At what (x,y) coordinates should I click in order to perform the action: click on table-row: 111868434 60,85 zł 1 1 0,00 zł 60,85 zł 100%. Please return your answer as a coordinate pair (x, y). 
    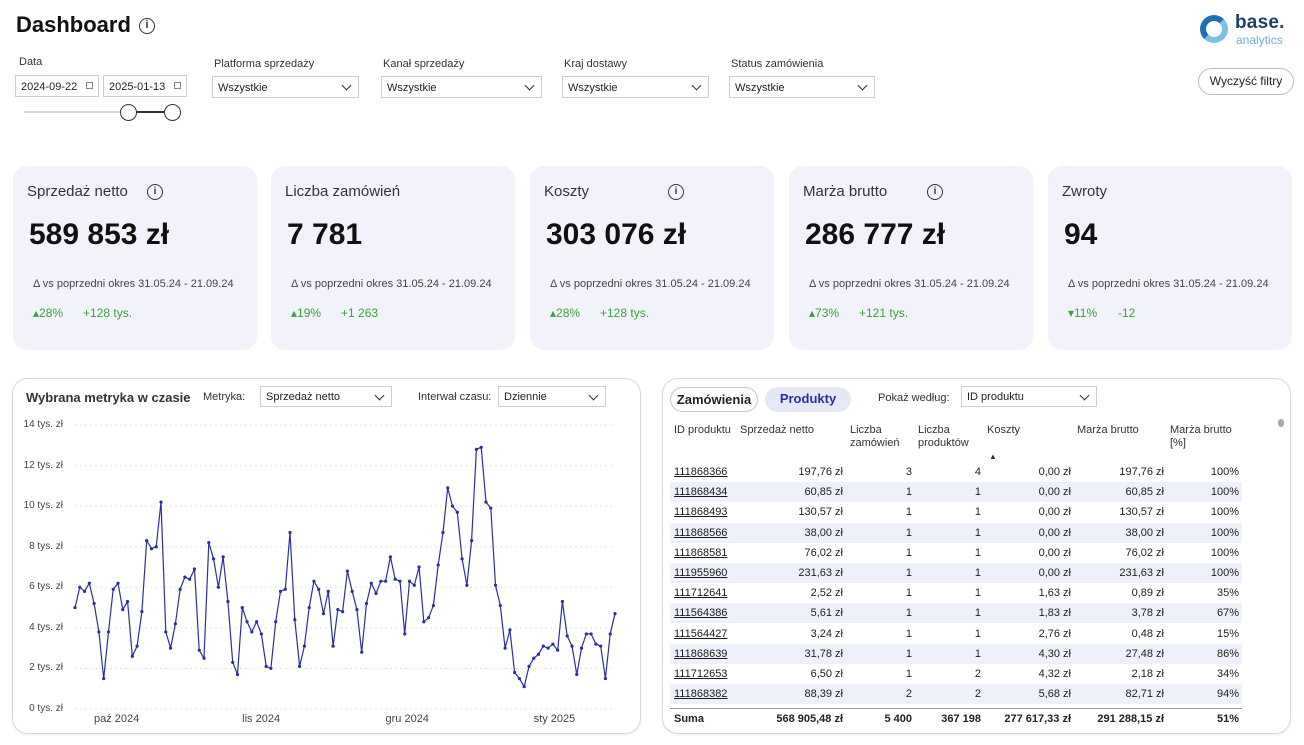
    Looking at the image, I should click on (956, 492).